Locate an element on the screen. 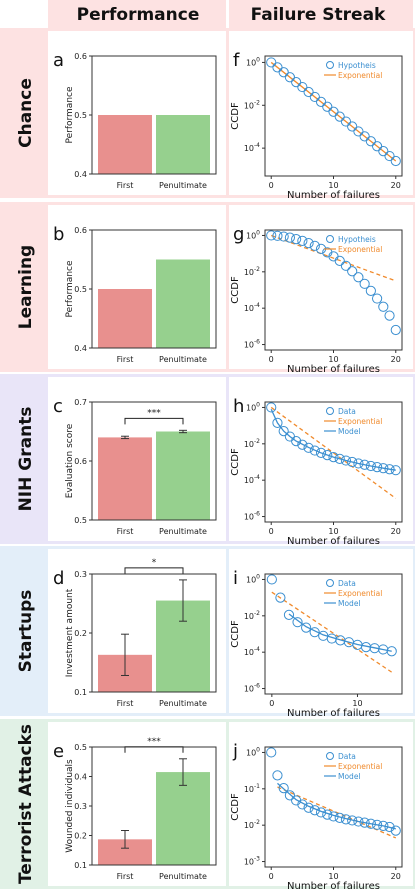  y-tick-label: 0.3 is located at coordinates (80, 574).